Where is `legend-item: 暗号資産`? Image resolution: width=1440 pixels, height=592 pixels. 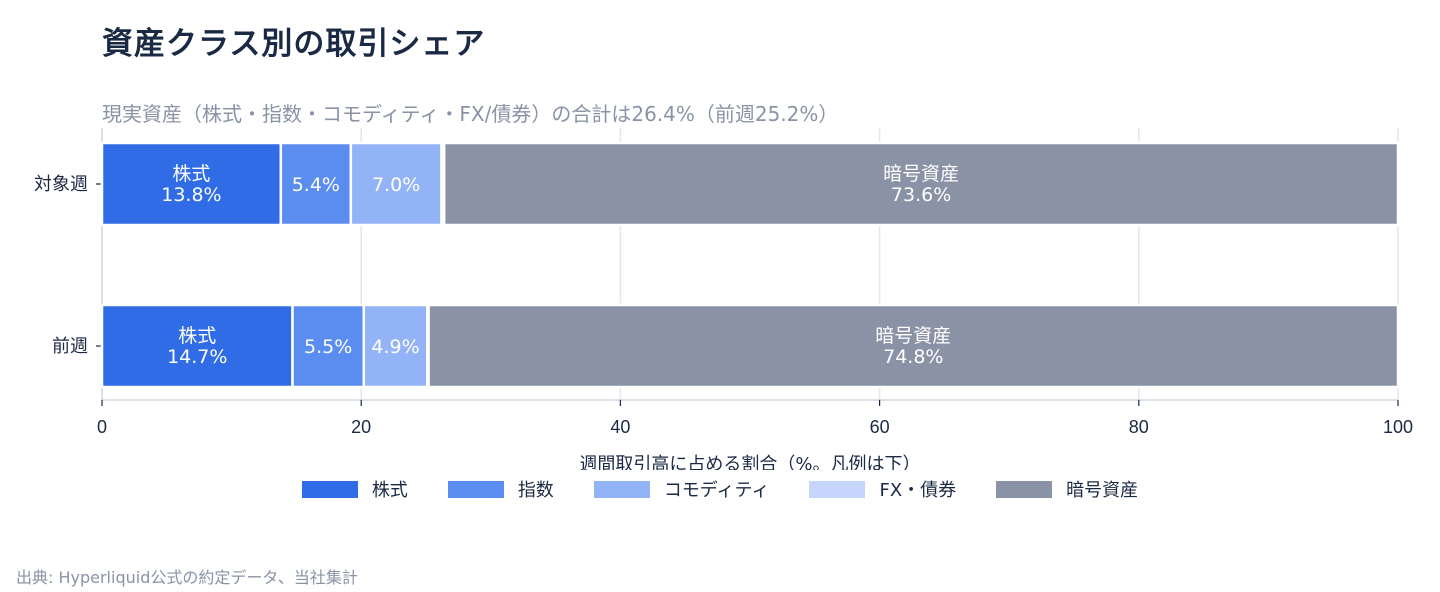
legend-item: 暗号資産 is located at coordinates (1067, 489).